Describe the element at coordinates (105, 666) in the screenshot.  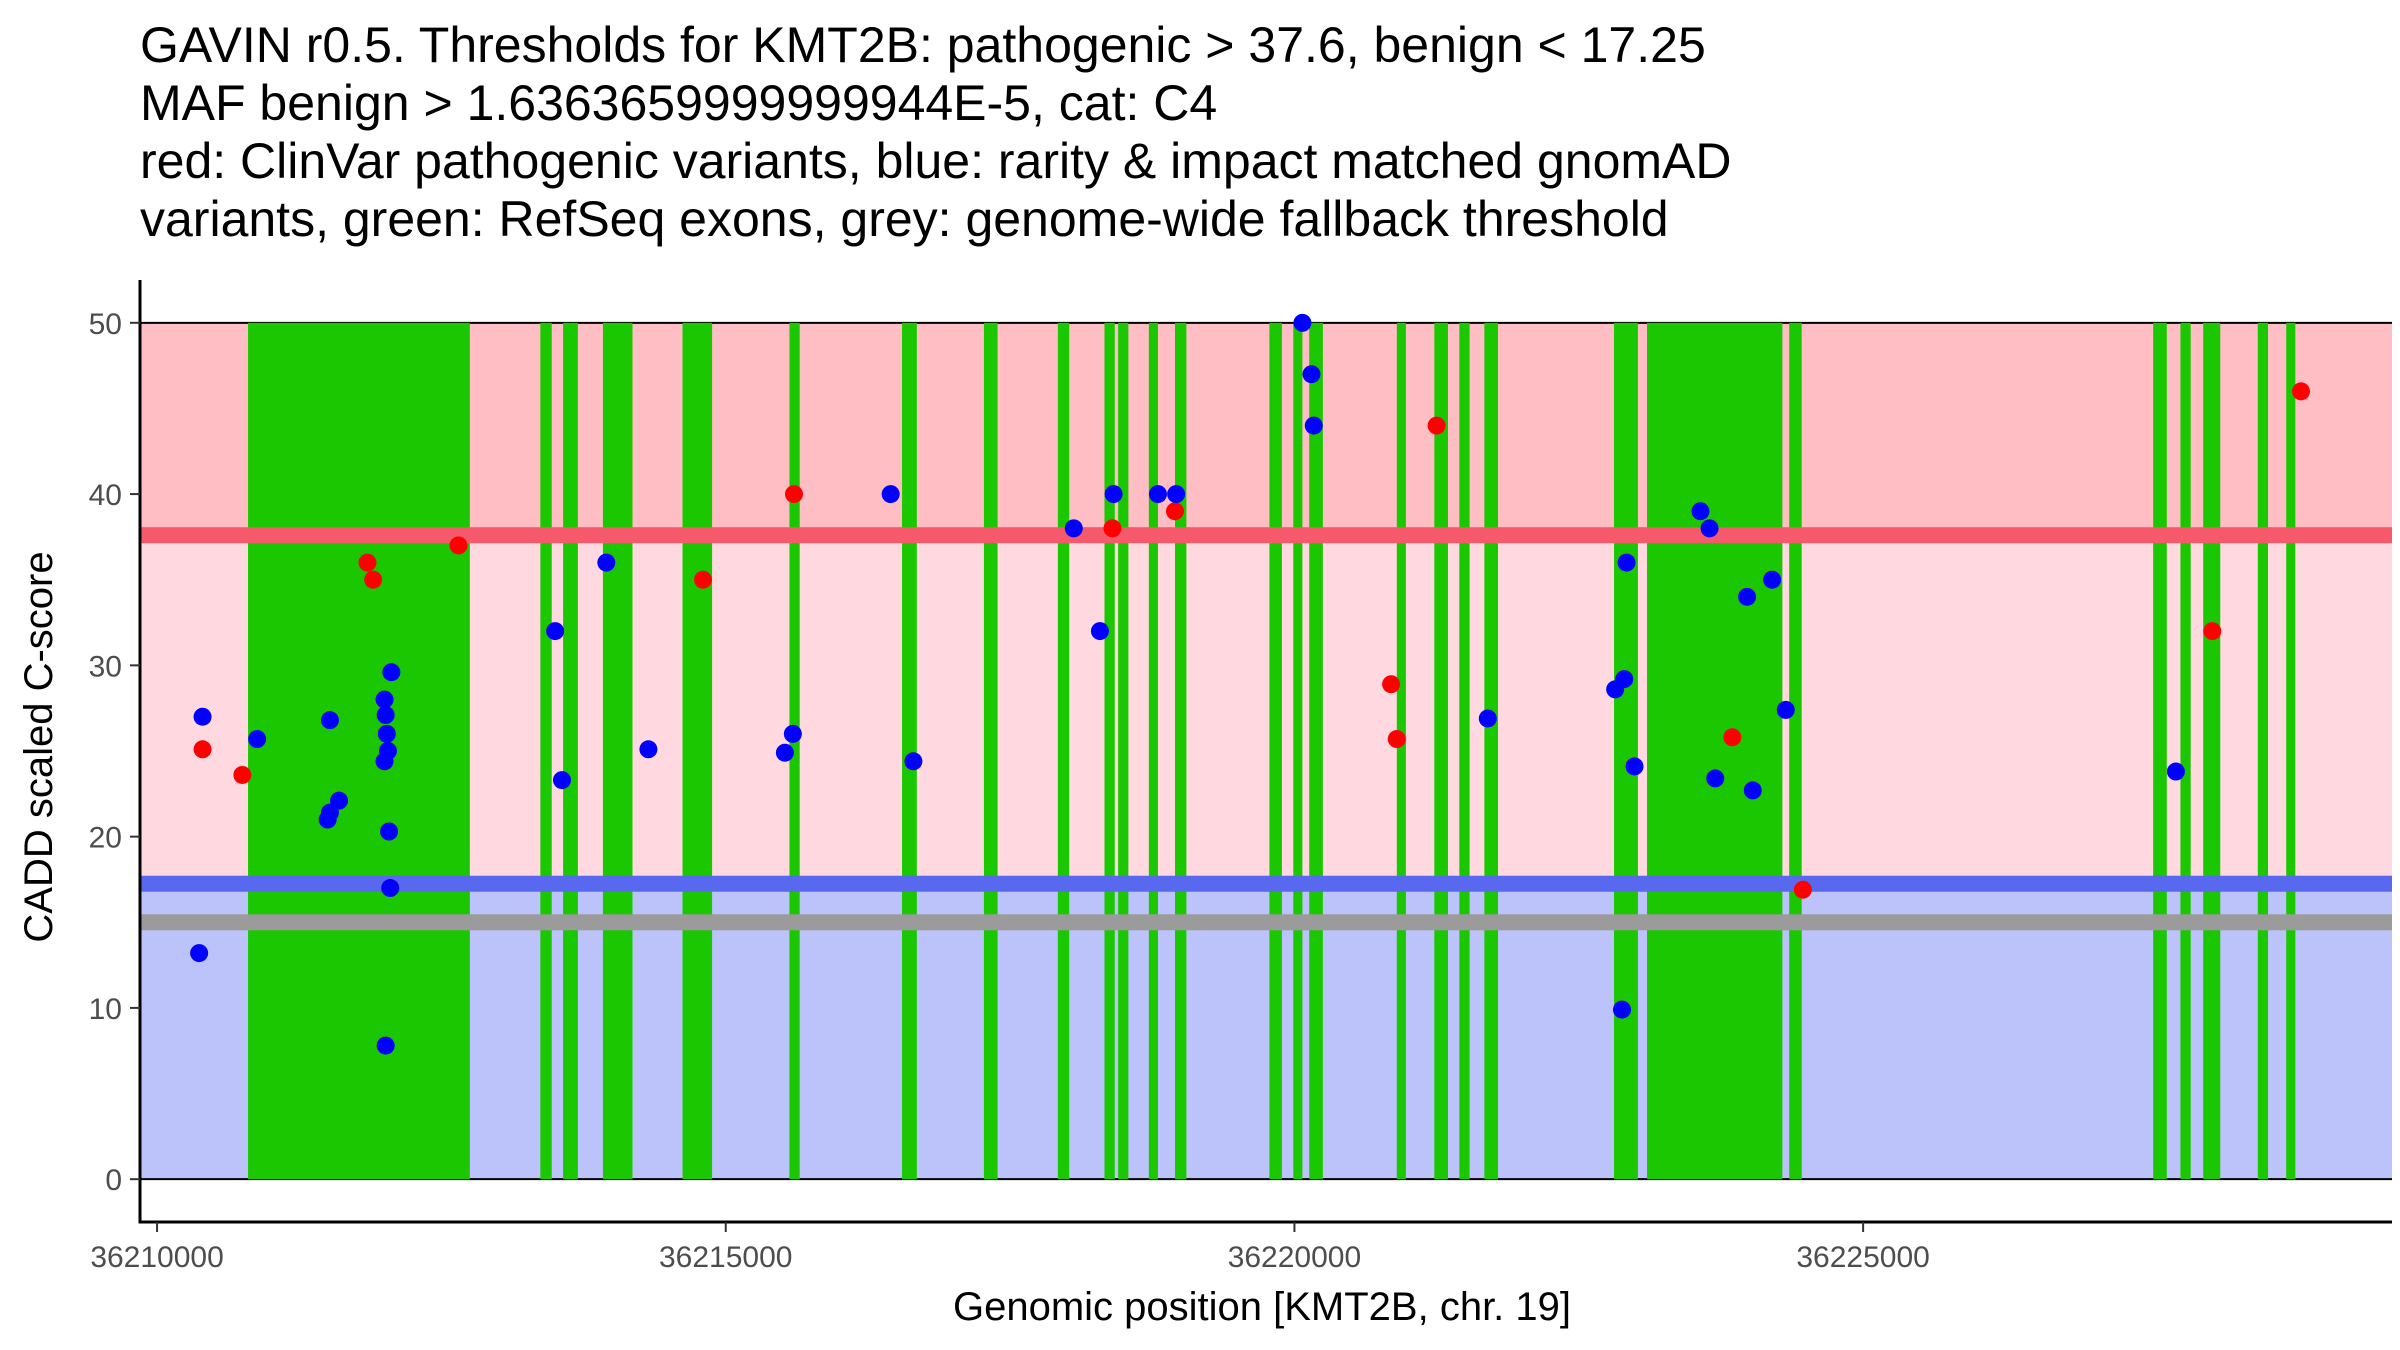
I see `y-tick-label: 30` at that location.